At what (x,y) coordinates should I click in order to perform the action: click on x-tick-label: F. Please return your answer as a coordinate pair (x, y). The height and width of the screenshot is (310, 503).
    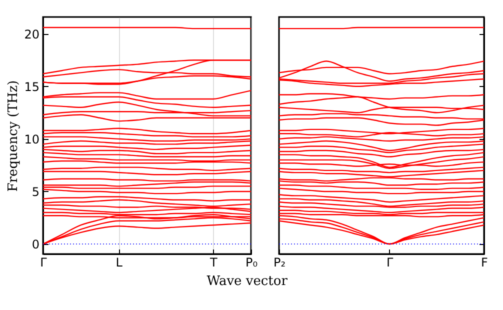
    Looking at the image, I should click on (484, 263).